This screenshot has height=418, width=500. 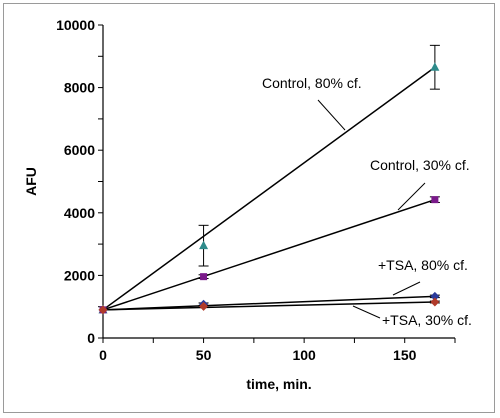 I want to click on series-annotation: +TSA, 30% cf., so click(x=427, y=320).